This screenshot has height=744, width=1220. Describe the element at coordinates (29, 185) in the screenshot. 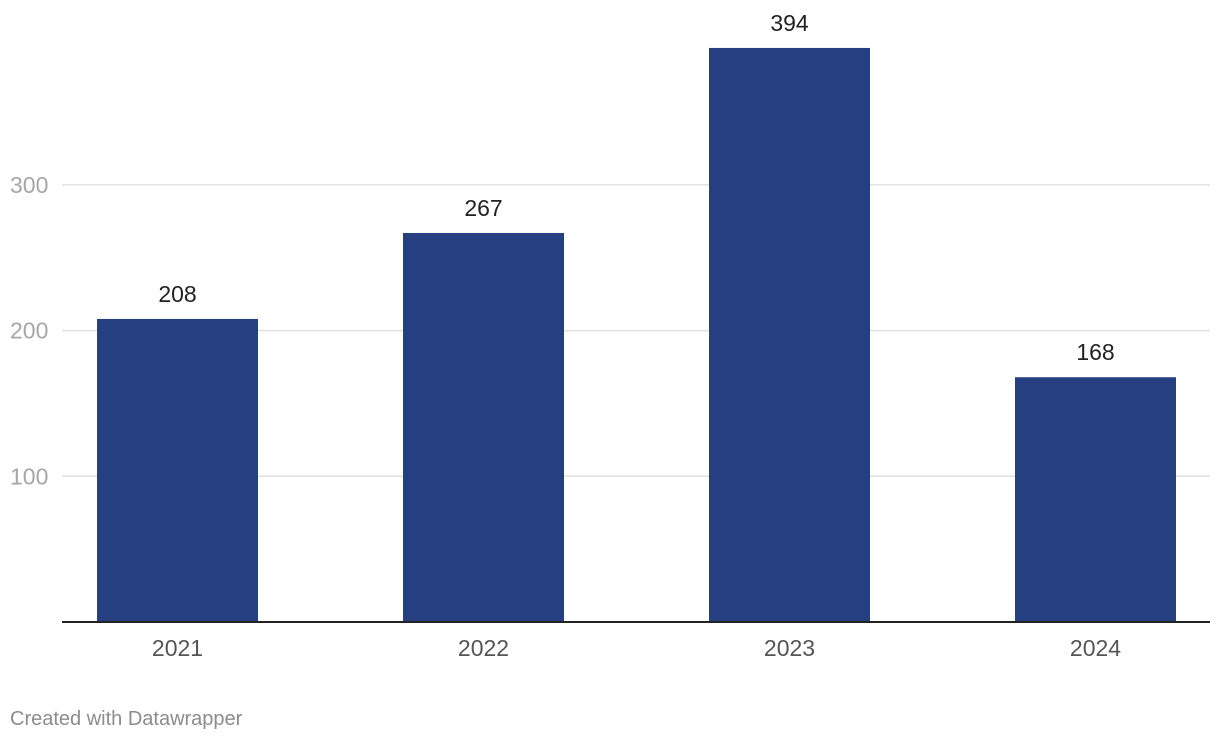

I see `y-tick-label: 300` at that location.